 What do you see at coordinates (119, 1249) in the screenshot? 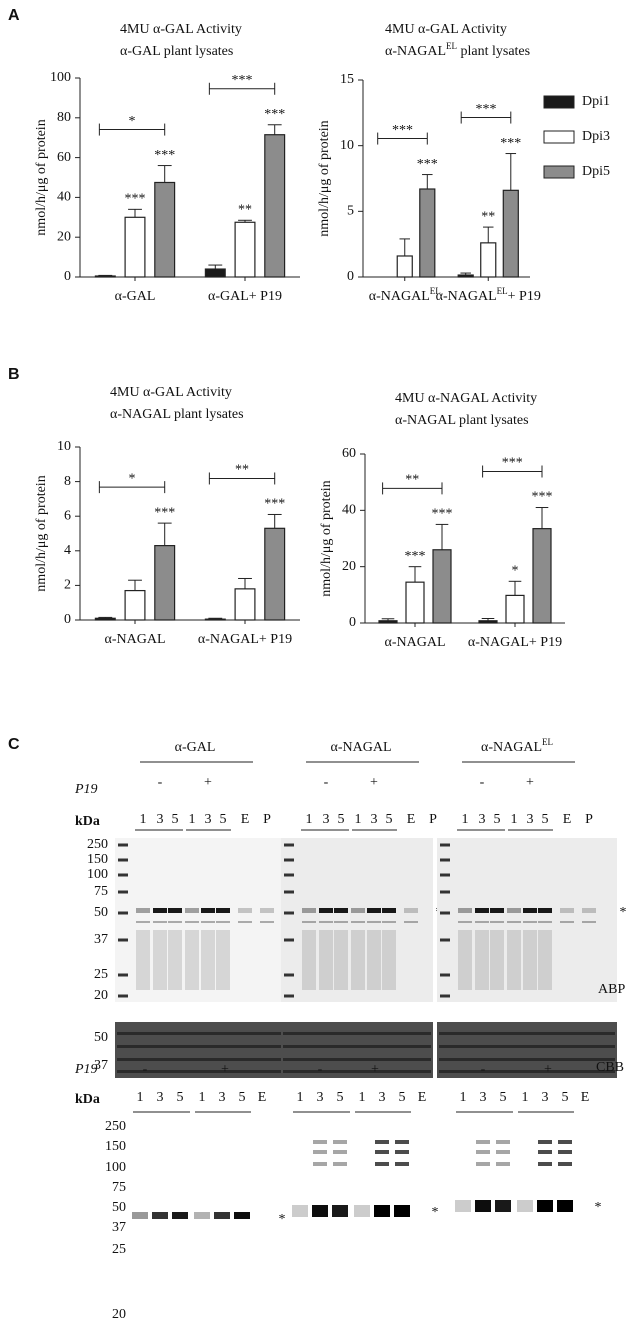
I see `marker-label: 25` at bounding box center [119, 1249].